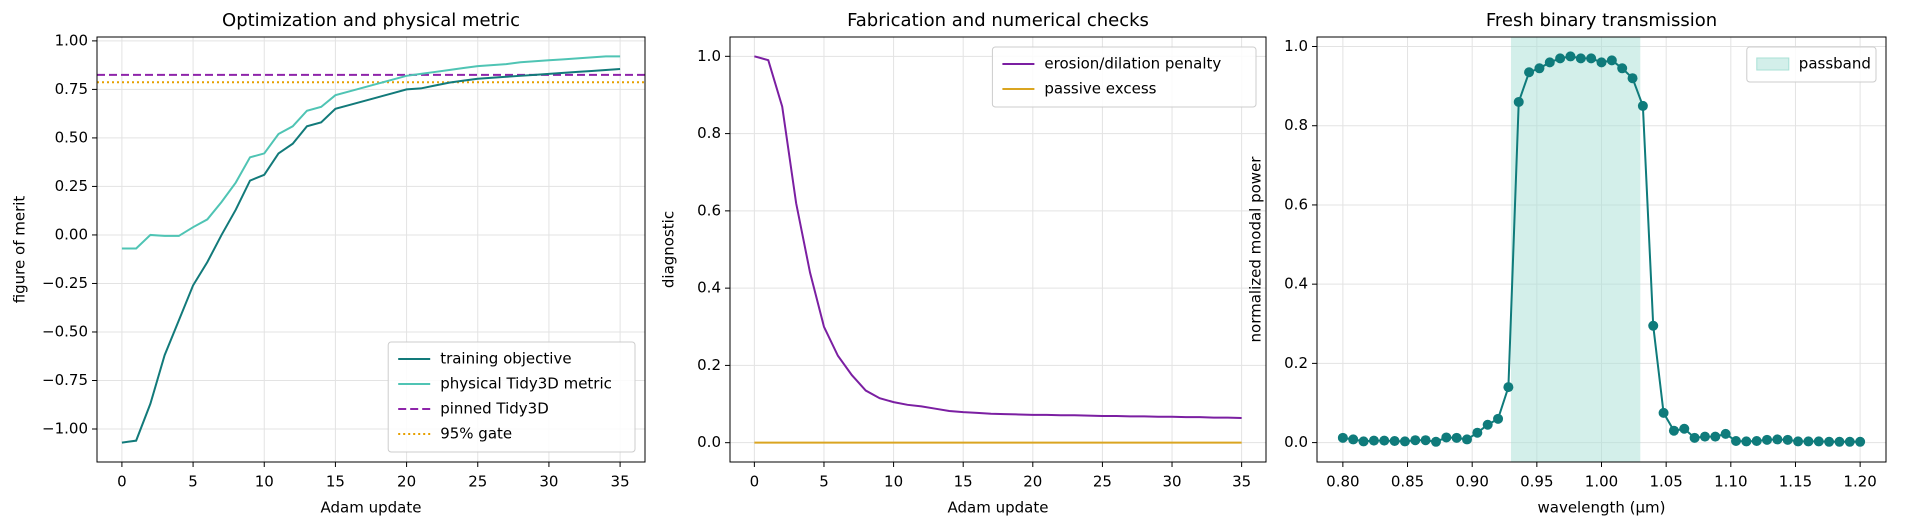  Describe the element at coordinates (755, 482) in the screenshot. I see `x-tick-label: 0` at that location.